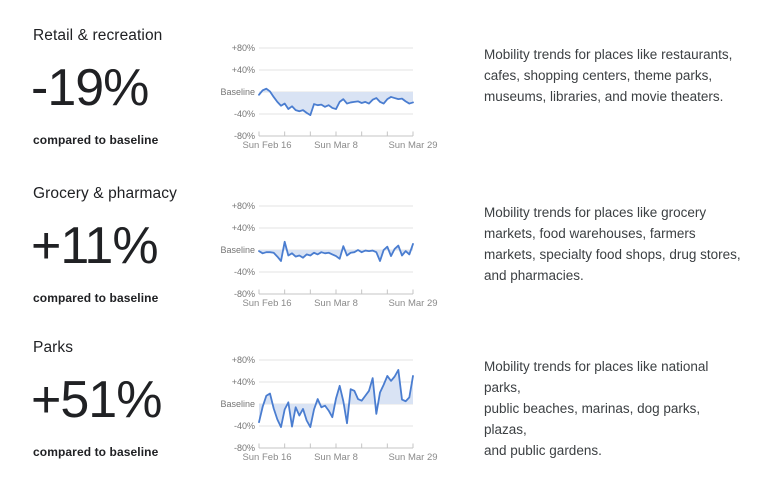  I want to click on headline-value: +11%, so click(95, 246).